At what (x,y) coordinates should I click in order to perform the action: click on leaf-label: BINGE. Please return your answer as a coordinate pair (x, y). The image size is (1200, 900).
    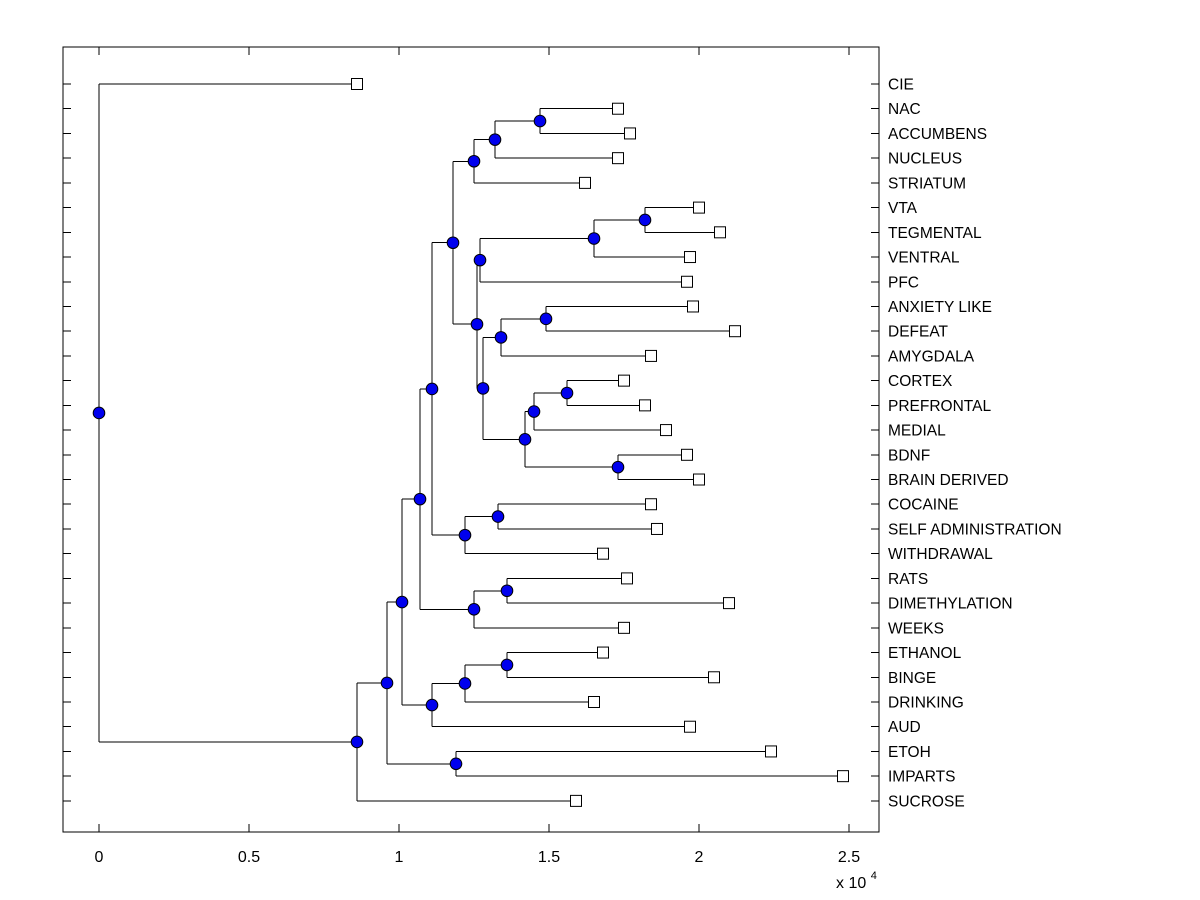
    Looking at the image, I should click on (912, 678).